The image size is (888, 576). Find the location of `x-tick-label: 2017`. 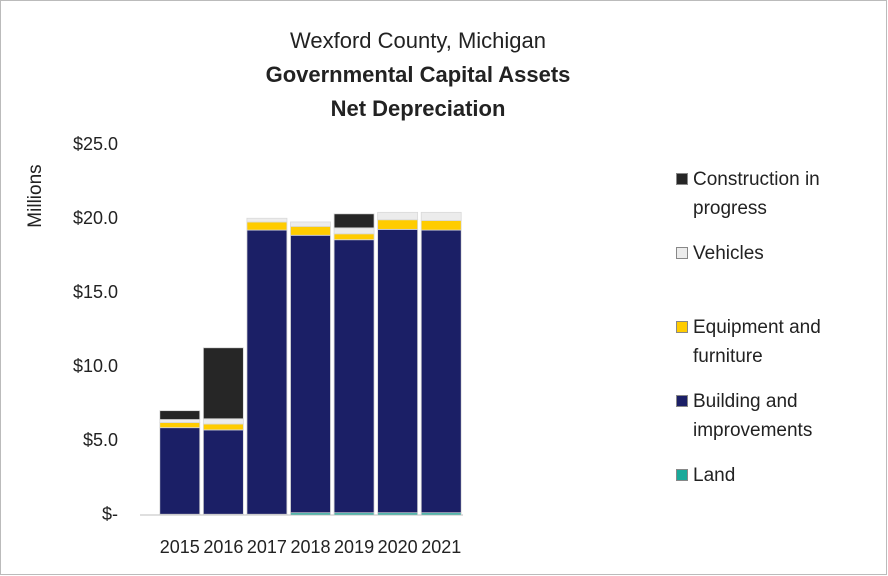

x-tick-label: 2017 is located at coordinates (267, 547).